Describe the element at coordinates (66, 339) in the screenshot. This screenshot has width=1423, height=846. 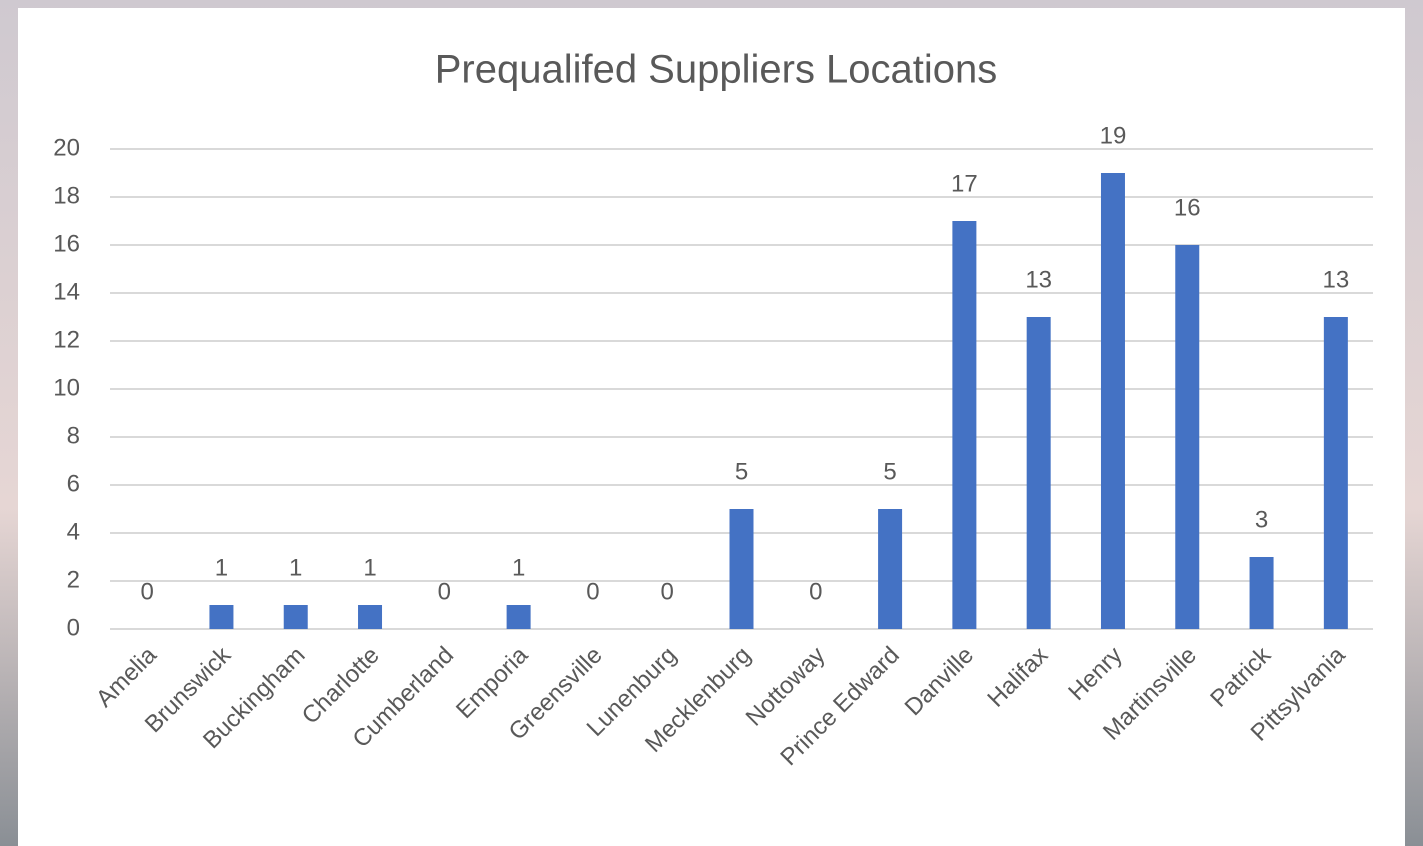
I see `y-tick-label: 12` at that location.